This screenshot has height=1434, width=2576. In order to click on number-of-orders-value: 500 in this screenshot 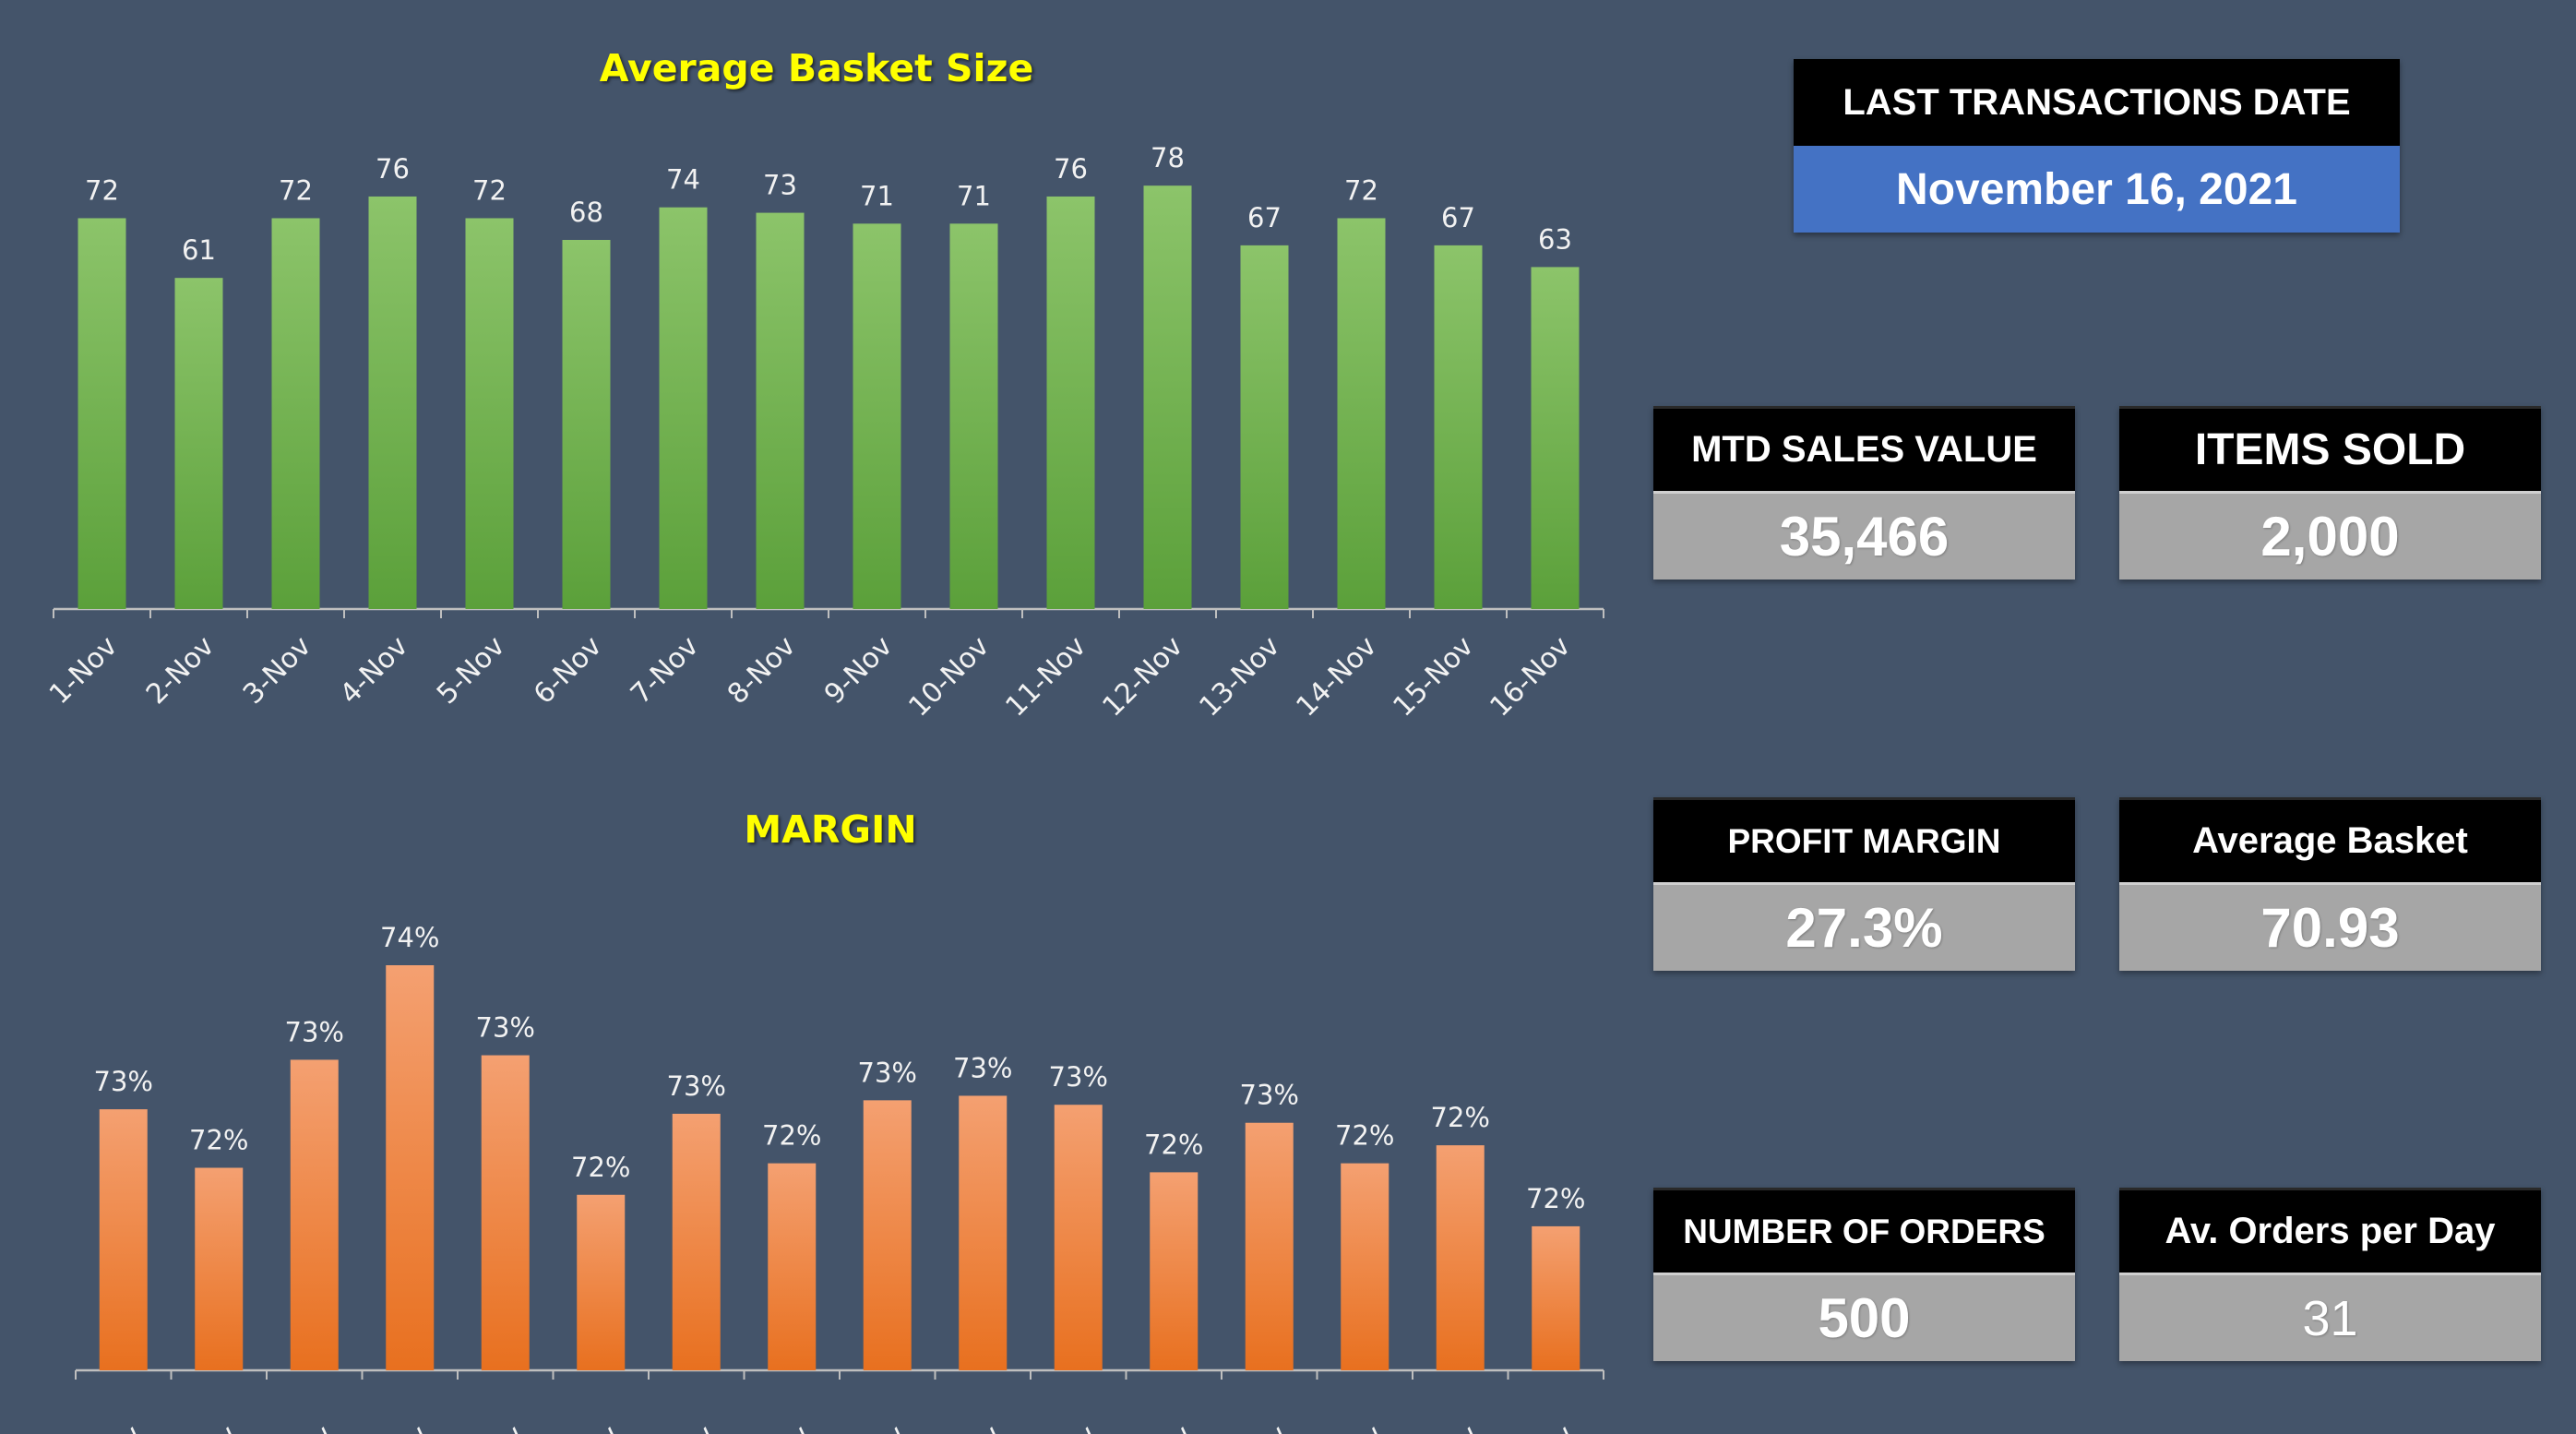, I will do `click(1864, 1317)`.